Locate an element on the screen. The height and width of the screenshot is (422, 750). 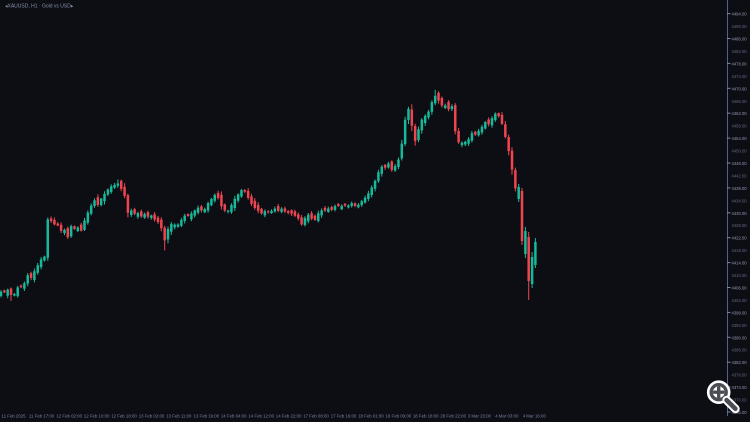
svg-text: 4458.00 is located at coordinates (740, 126).